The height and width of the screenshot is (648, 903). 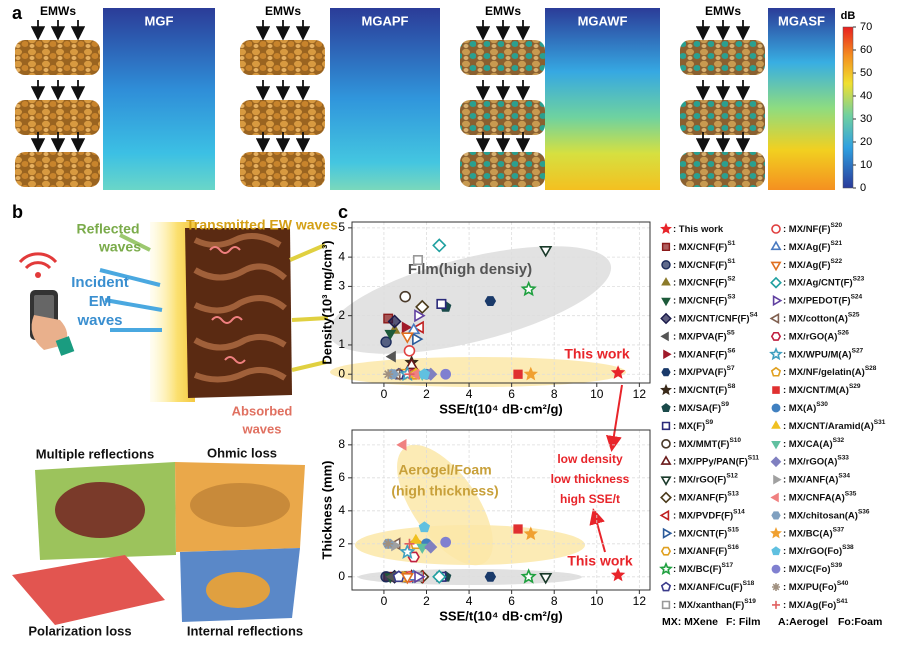 I want to click on legend-entry: : MX/rGO(A)S33, so click(x=816, y=460).